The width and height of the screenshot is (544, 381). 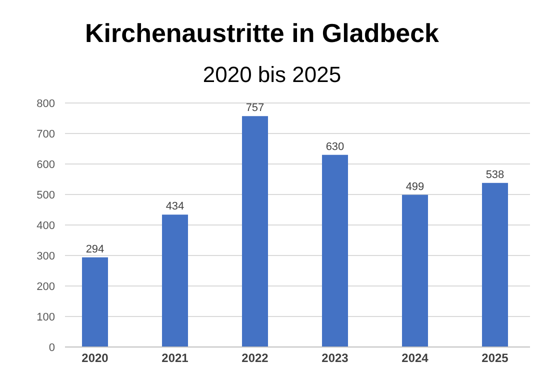 I want to click on x-tick-label: 2025, so click(x=495, y=358).